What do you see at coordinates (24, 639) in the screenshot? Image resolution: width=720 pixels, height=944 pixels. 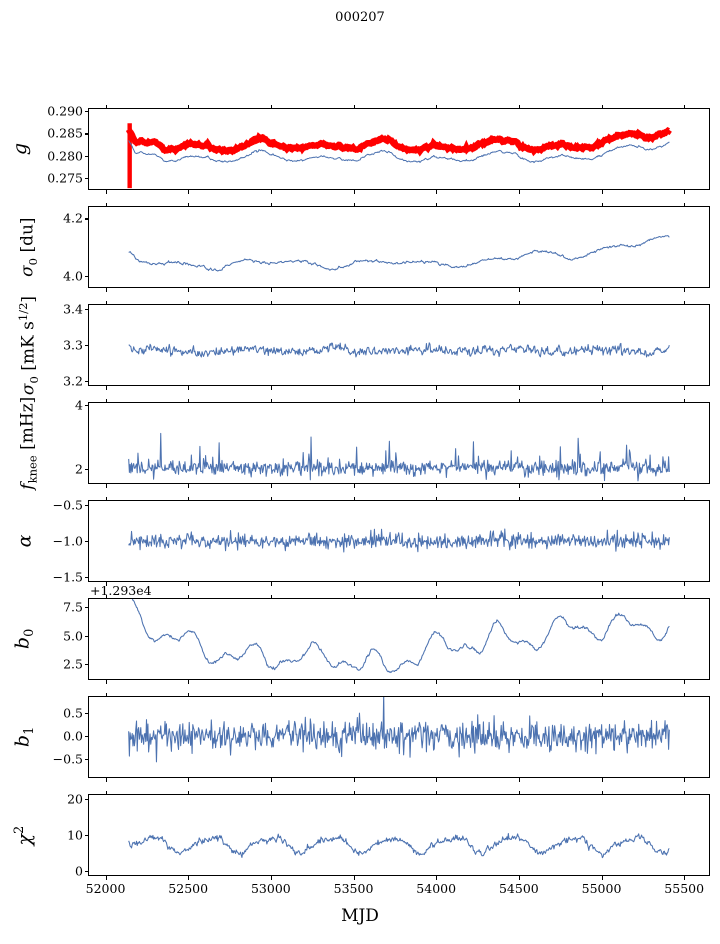 I see `y-axis-label-5: b0` at bounding box center [24, 639].